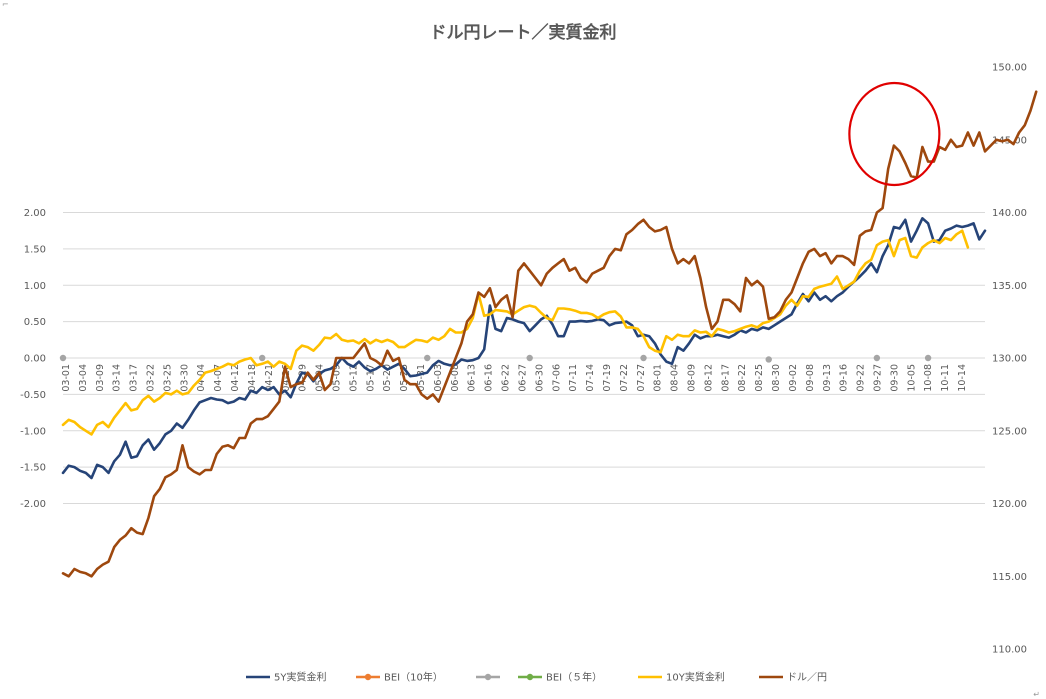 Image resolution: width=1046 pixels, height=699 pixels. I want to click on x-tick-label: 08-12, so click(708, 378).